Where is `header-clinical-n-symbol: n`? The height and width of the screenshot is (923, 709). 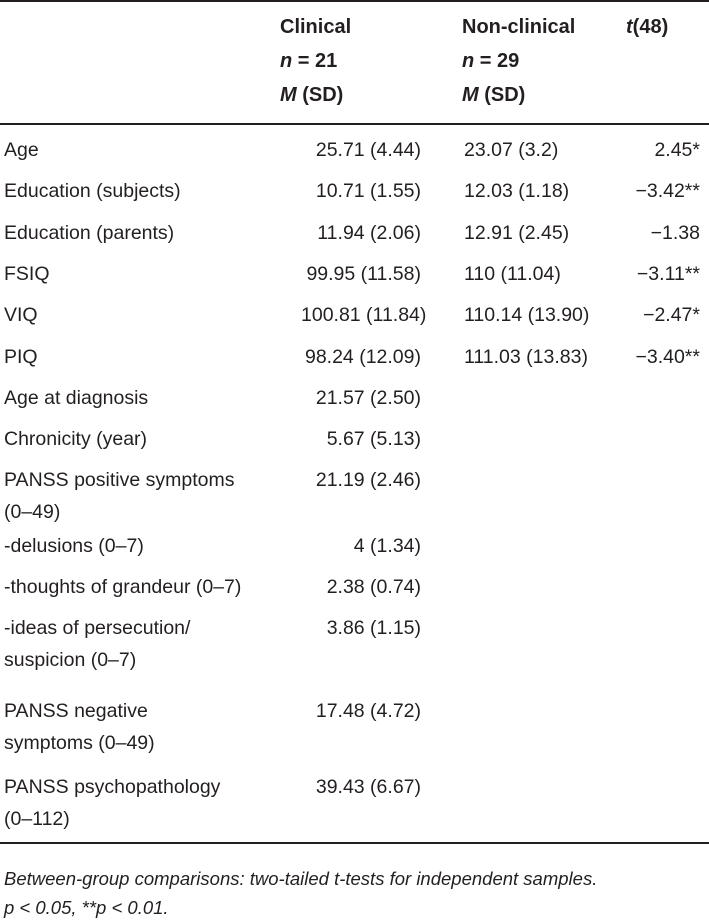
header-clinical-n-symbol: n is located at coordinates (286, 61).